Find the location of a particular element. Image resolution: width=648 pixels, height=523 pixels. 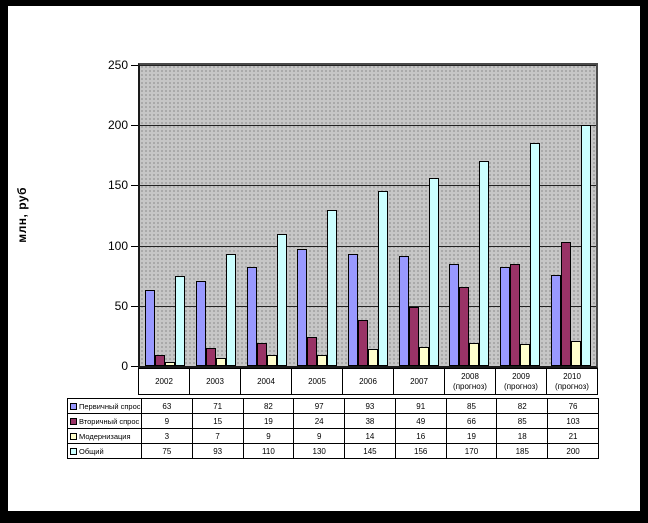

bar-series4-cat8 is located at coordinates (535, 254).